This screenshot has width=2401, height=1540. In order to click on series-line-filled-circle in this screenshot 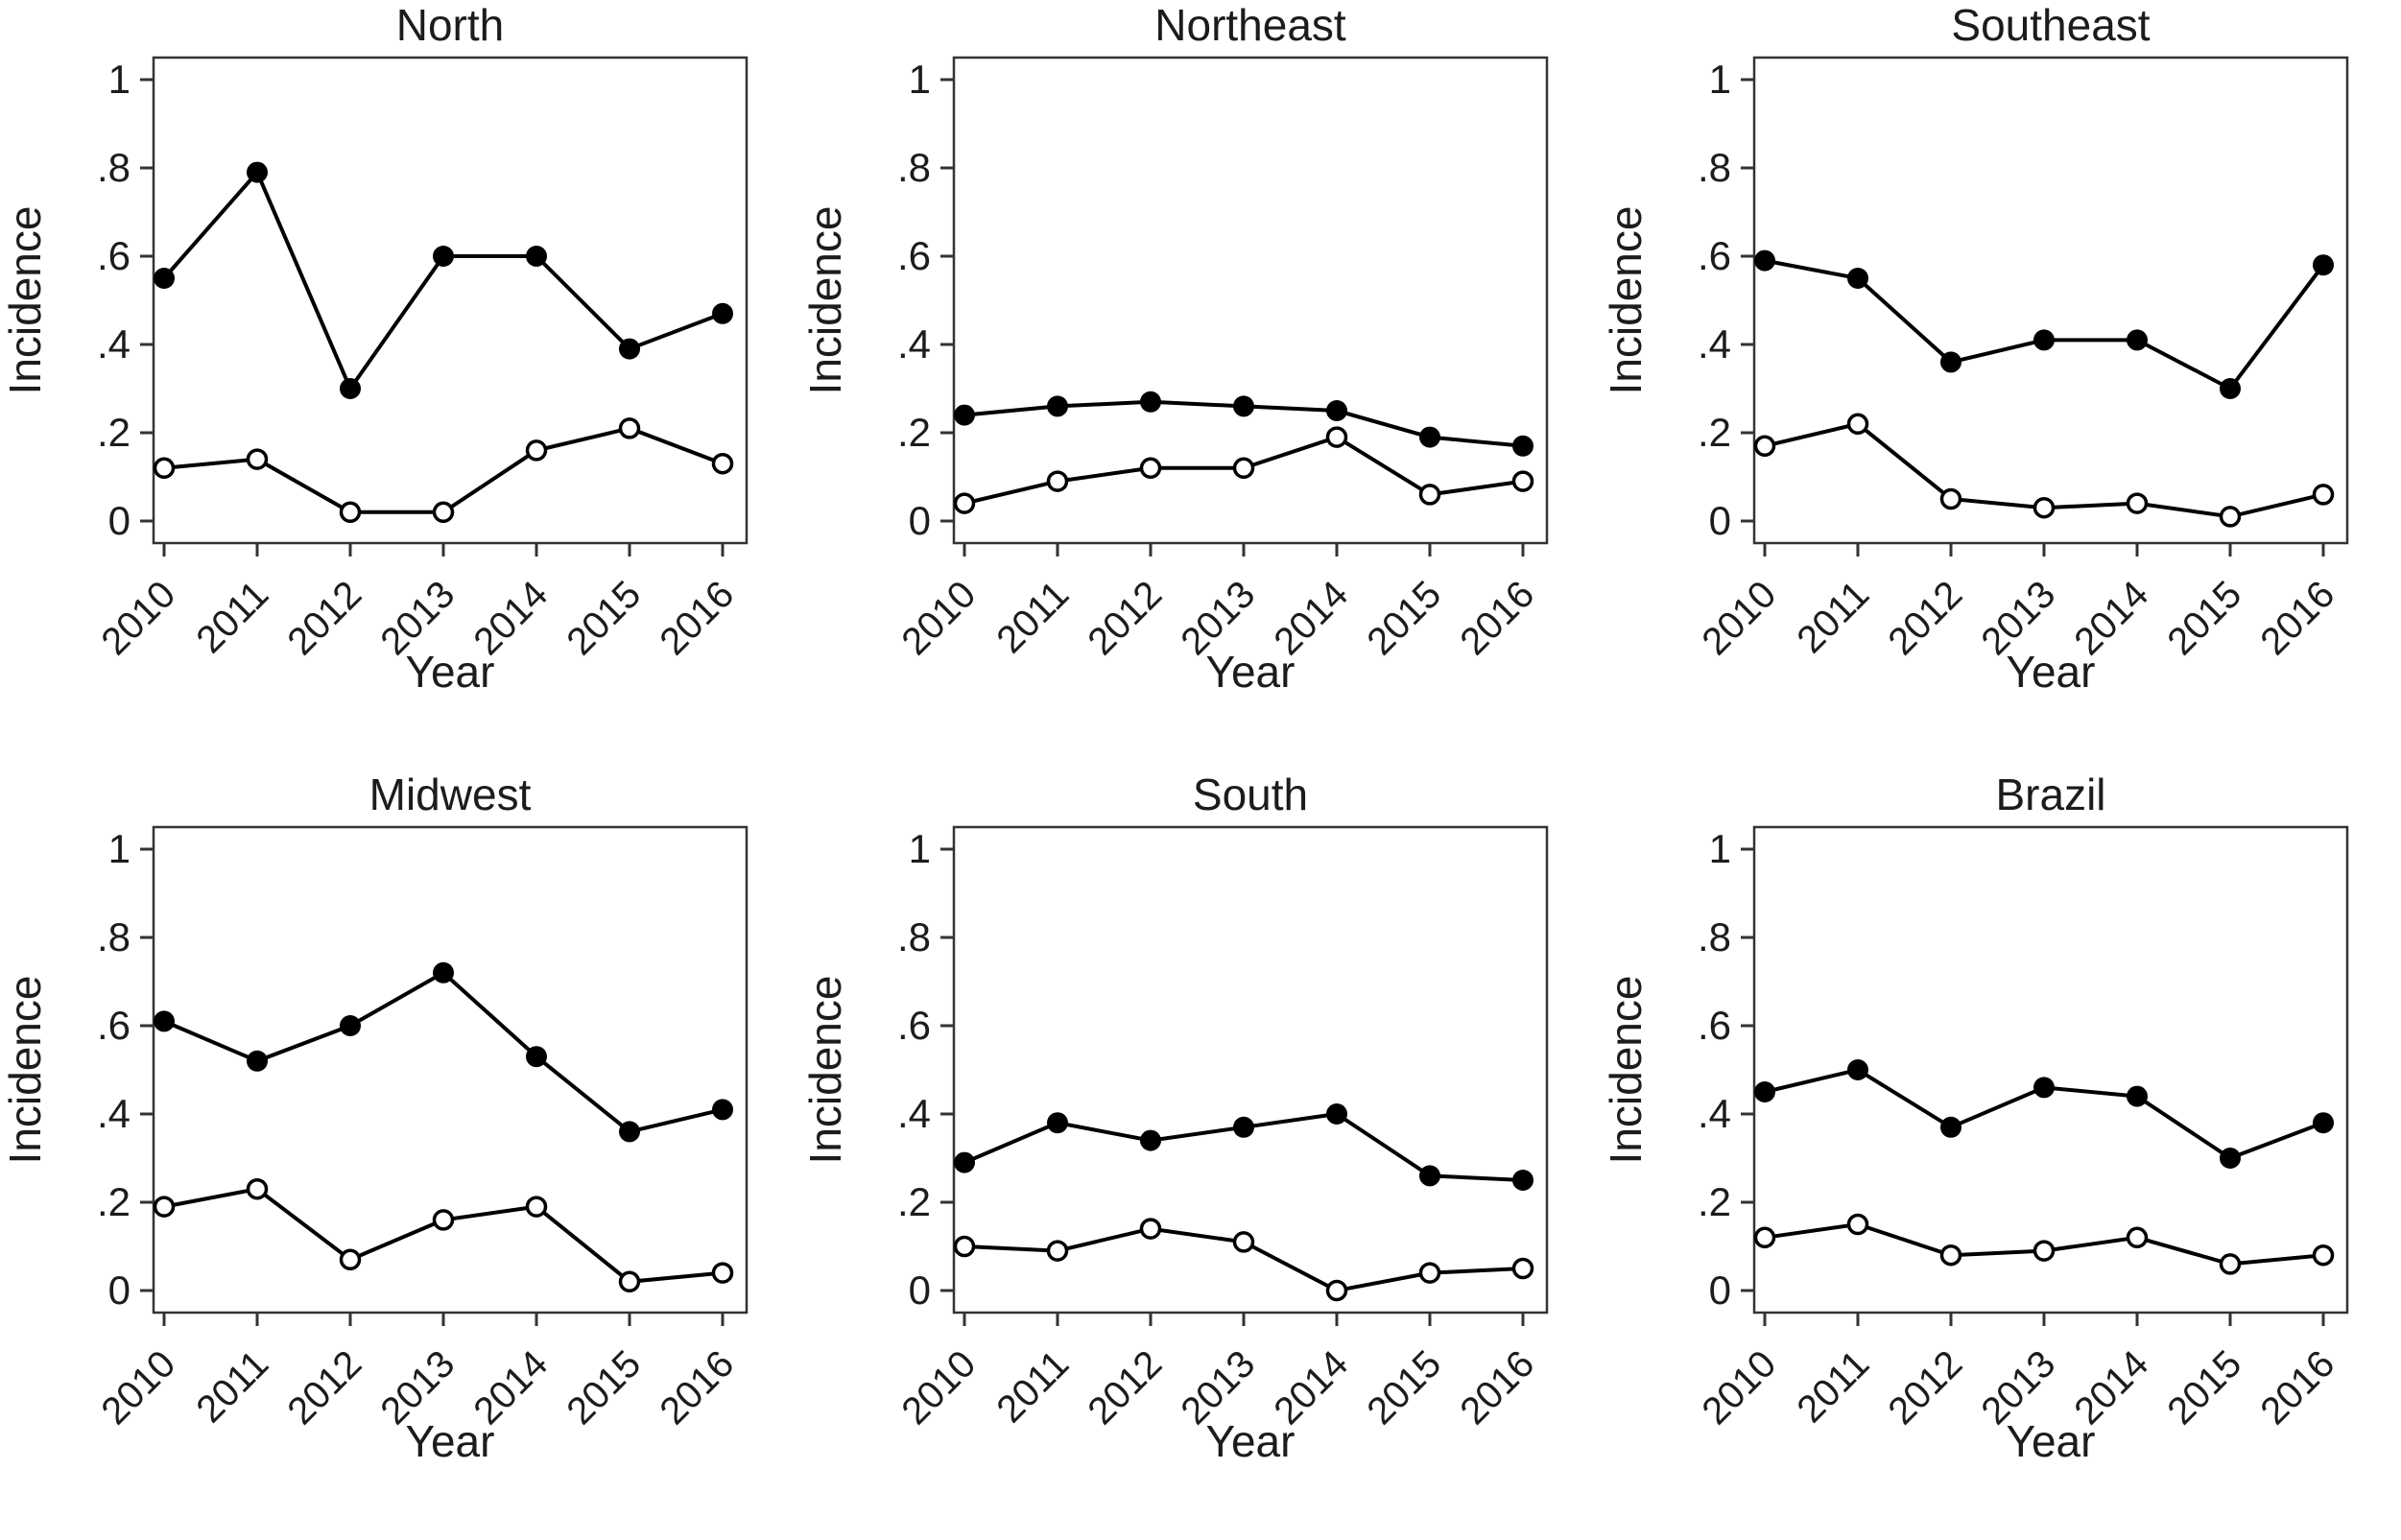, I will do `click(443, 280)`.